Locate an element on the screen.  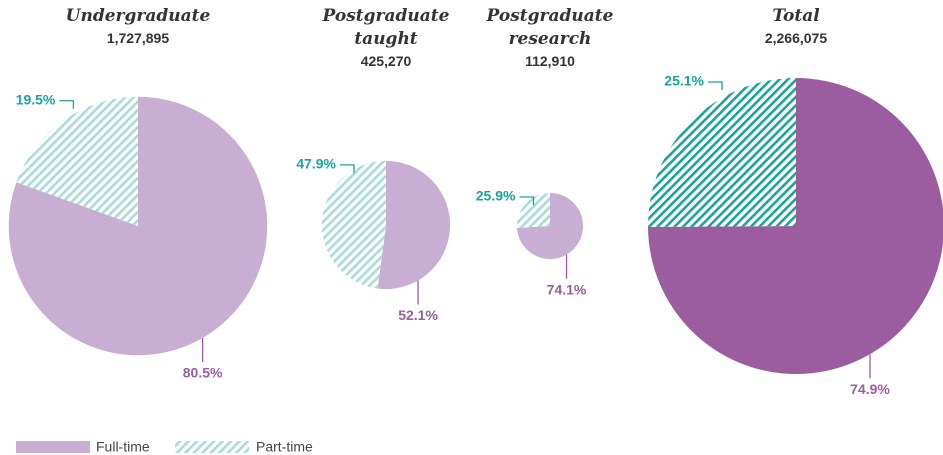
pie-heading: Postgraduate research 112,910 is located at coordinates (550, 38).